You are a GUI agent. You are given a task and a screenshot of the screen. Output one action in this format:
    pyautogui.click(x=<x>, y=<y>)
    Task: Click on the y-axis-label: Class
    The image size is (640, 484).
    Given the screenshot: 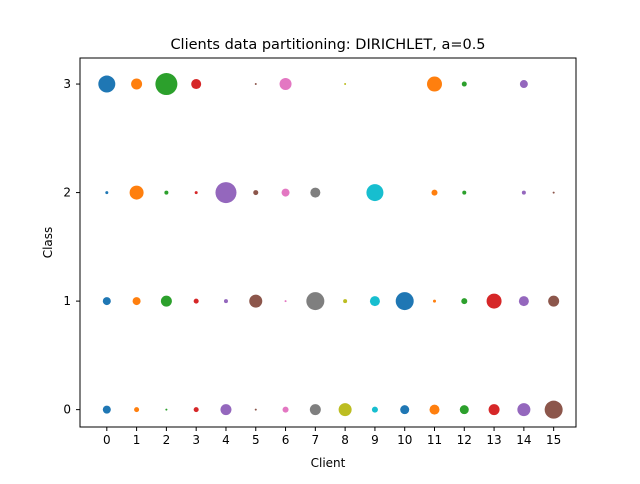 What is the action you would take?
    pyautogui.click(x=48, y=243)
    